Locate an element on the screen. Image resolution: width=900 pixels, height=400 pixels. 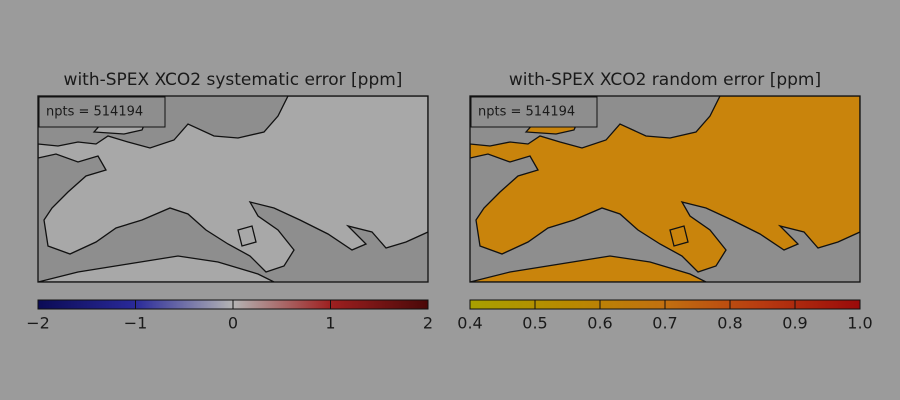
colorbar-tick-label: 0.5 is located at coordinates (534, 323).